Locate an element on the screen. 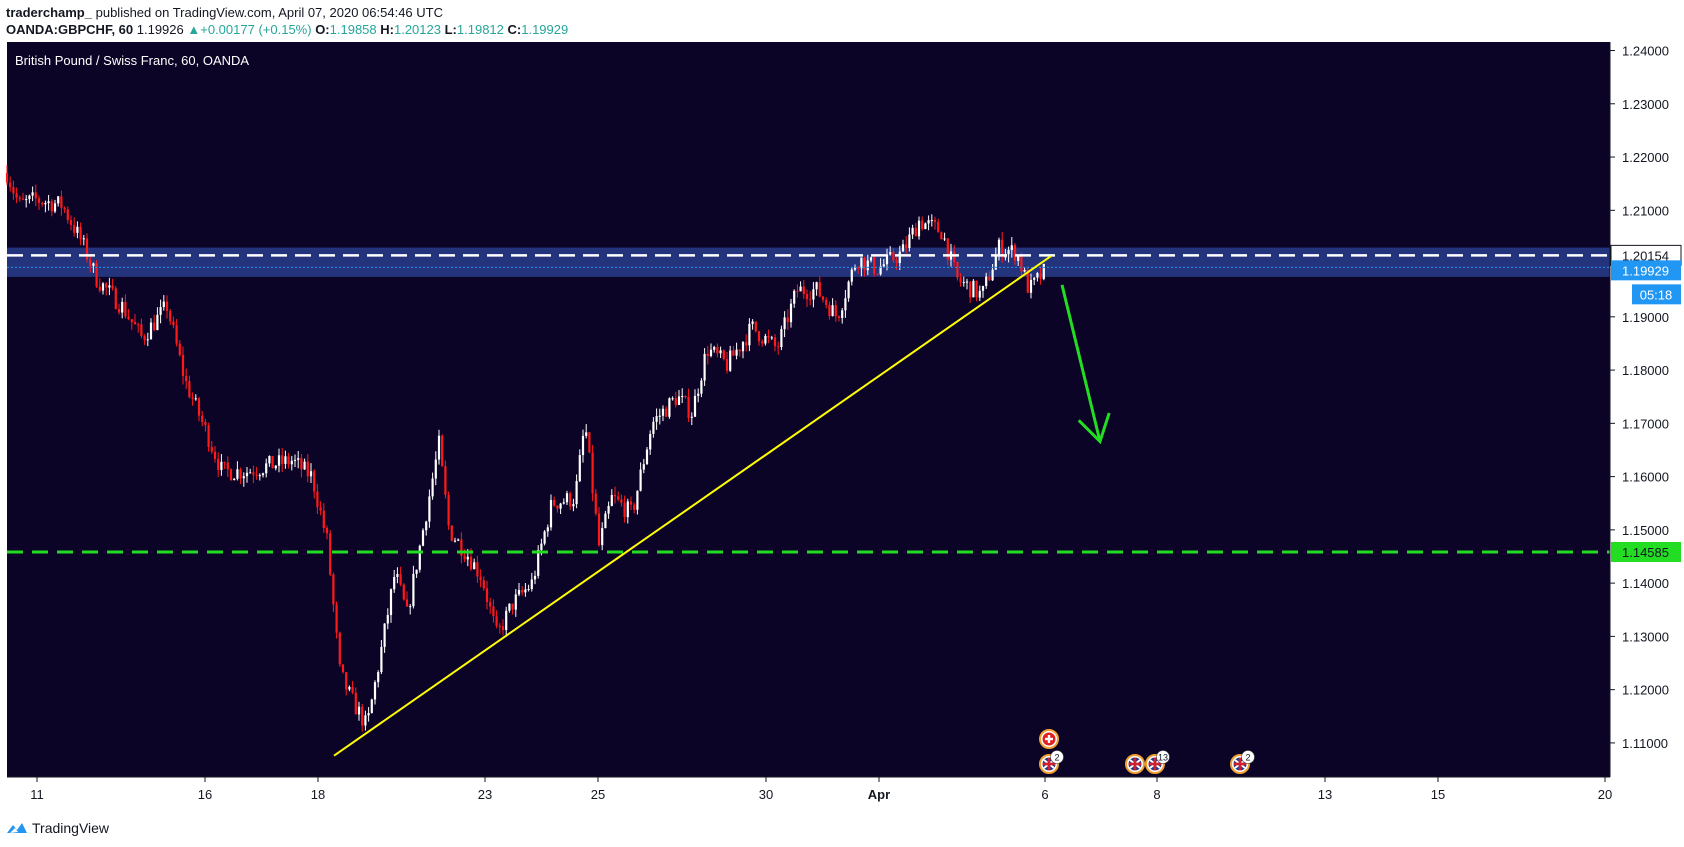  time-tick-label: 13 is located at coordinates (1325, 794).